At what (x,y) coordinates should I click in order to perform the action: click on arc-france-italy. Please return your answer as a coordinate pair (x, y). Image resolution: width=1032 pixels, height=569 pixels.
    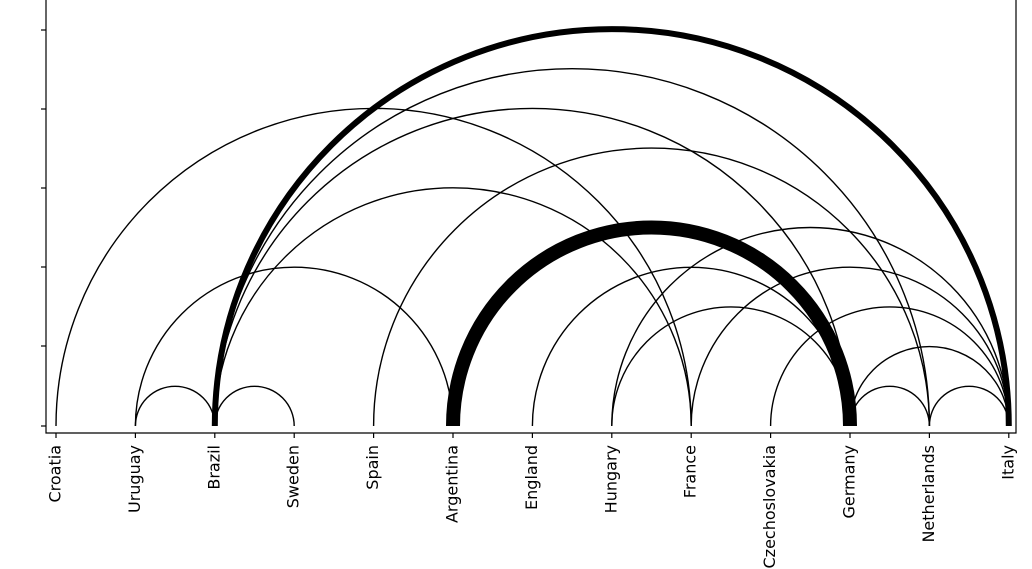
    Looking at the image, I should click on (850, 346).